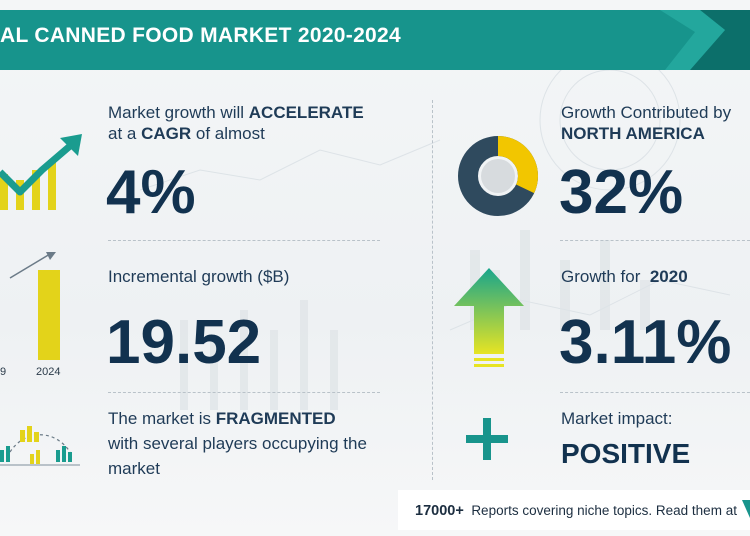  I want to click on year-growth-prefix: Growth for, so click(603, 276).